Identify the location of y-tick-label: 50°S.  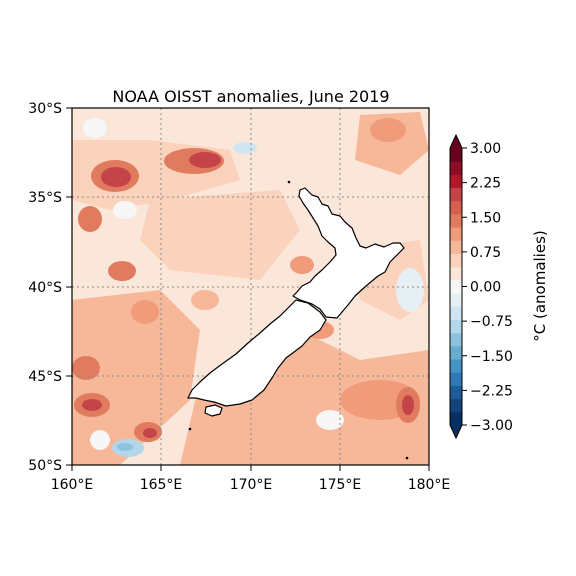
(45, 466).